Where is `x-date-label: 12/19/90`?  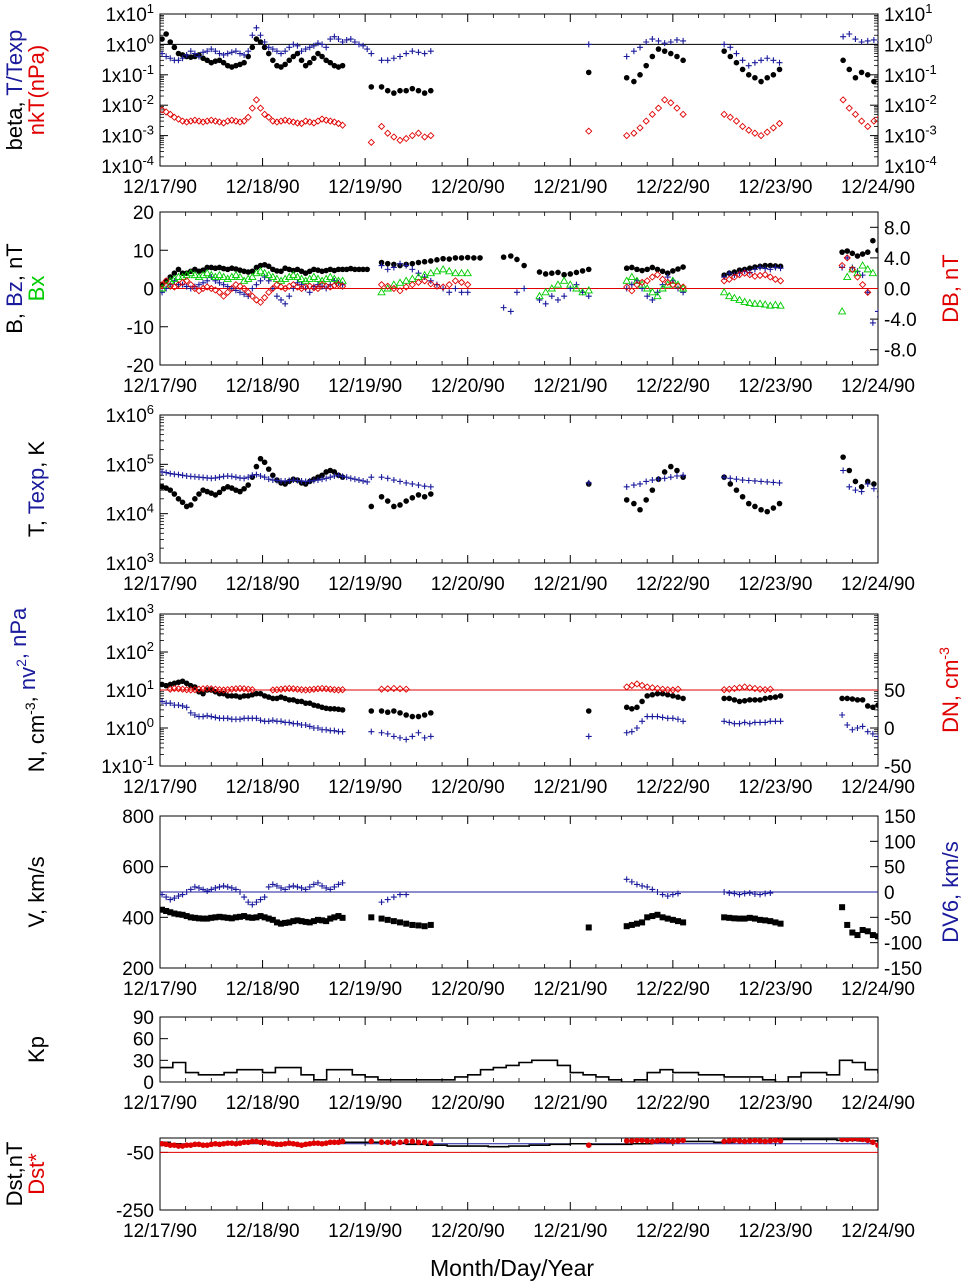 x-date-label: 12/19/90 is located at coordinates (365, 584).